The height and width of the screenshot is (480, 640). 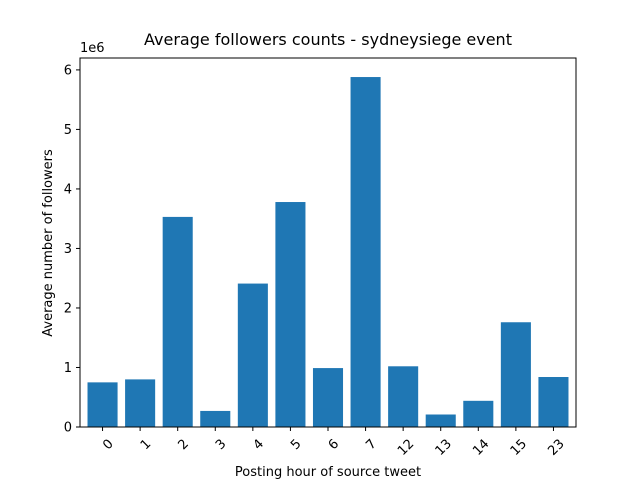 What do you see at coordinates (92, 48) in the screenshot?
I see `y-axis-offset-label: 1e6` at bounding box center [92, 48].